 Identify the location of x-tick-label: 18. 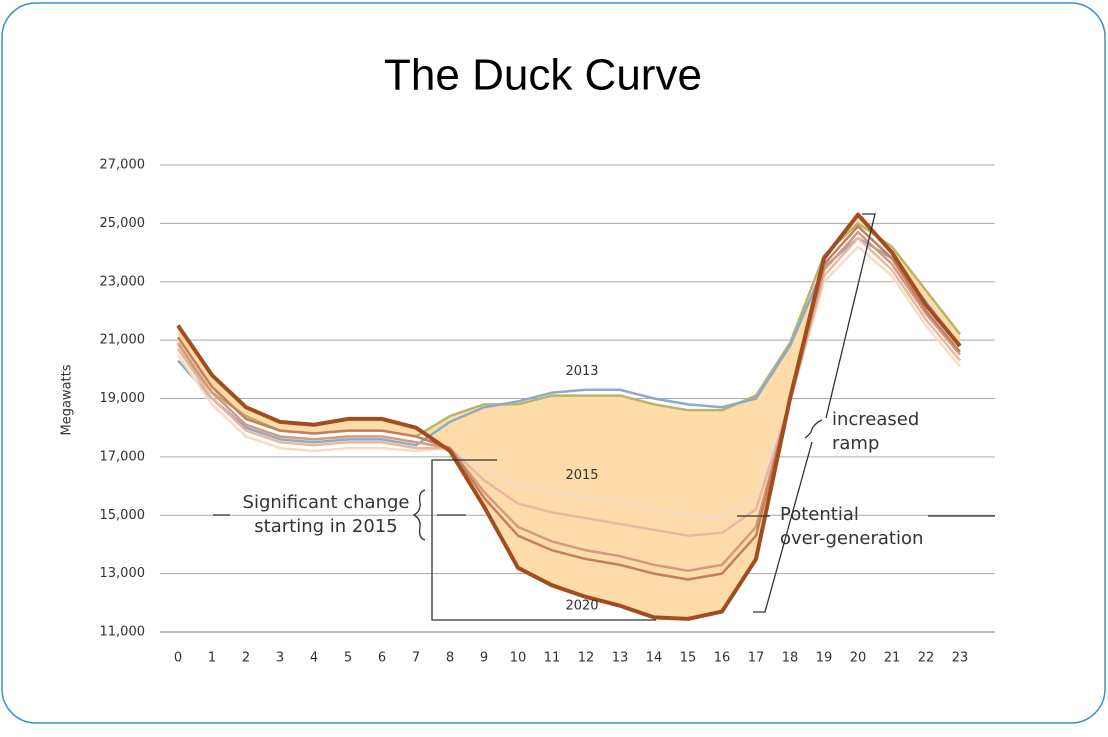
(790, 658).